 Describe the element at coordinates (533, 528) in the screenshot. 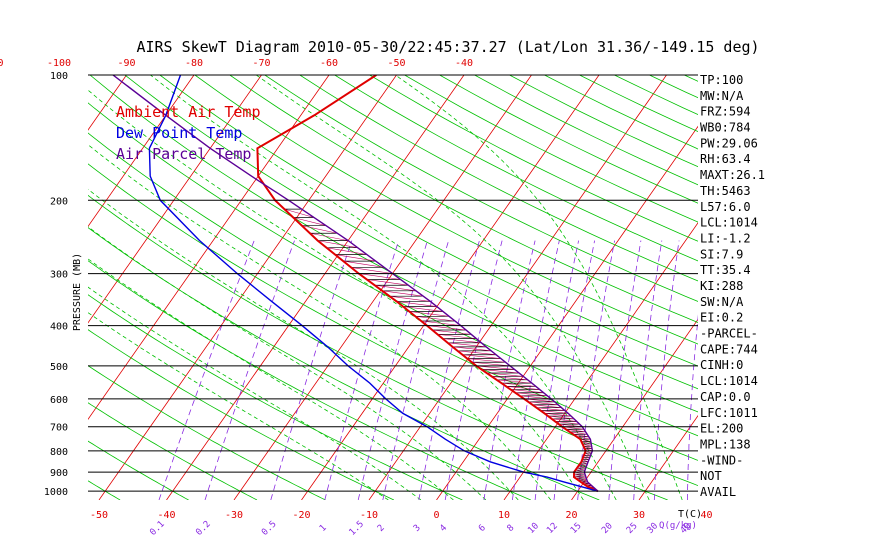

I see `mixing-ratio-tick-label: 10` at that location.